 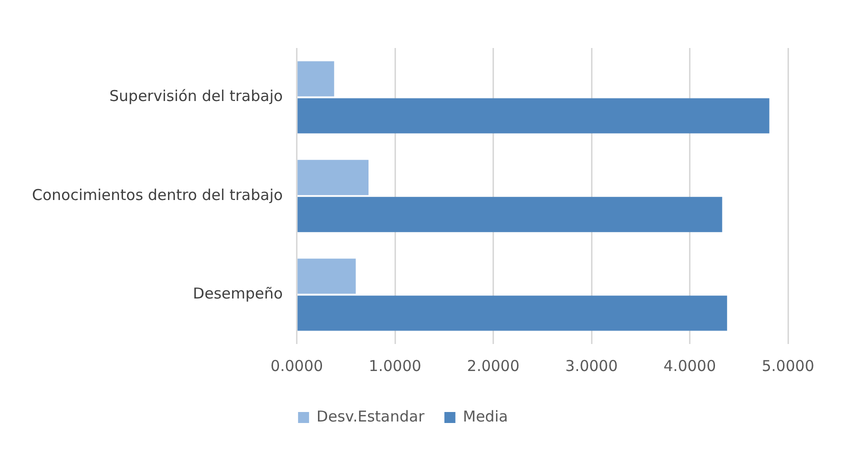 I want to click on x-tick-label: 0.0000, so click(x=297, y=365).